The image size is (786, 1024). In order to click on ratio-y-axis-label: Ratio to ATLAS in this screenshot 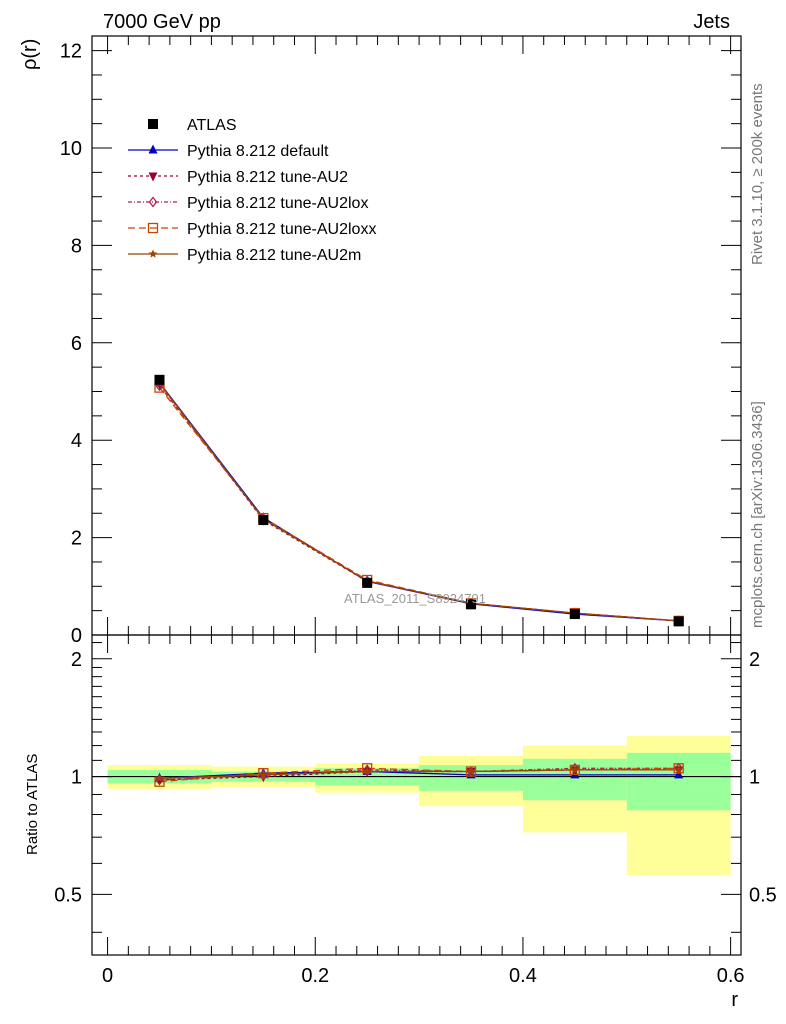, I will do `click(32, 804)`.